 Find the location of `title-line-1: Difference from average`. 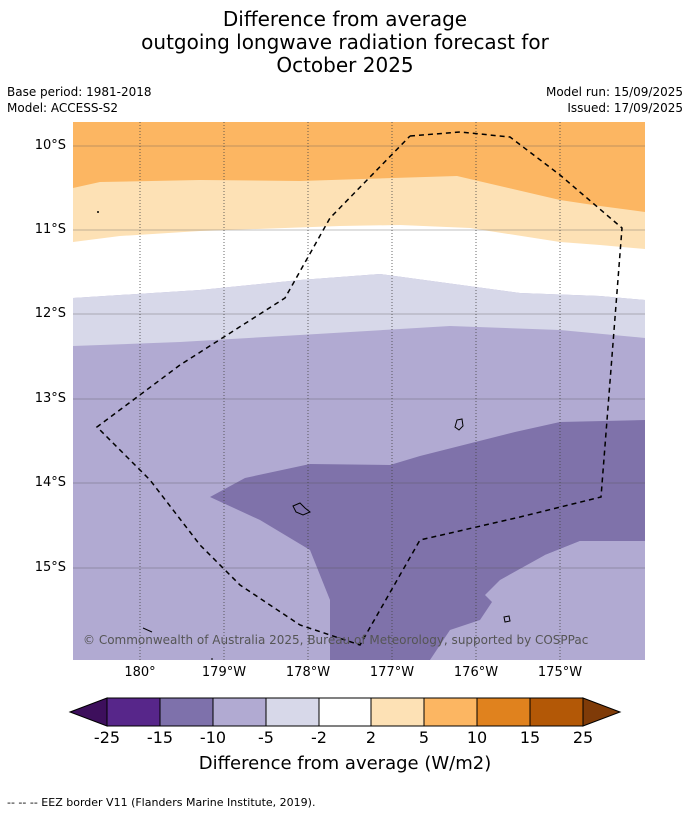

title-line-1: Difference from average is located at coordinates (345, 19).